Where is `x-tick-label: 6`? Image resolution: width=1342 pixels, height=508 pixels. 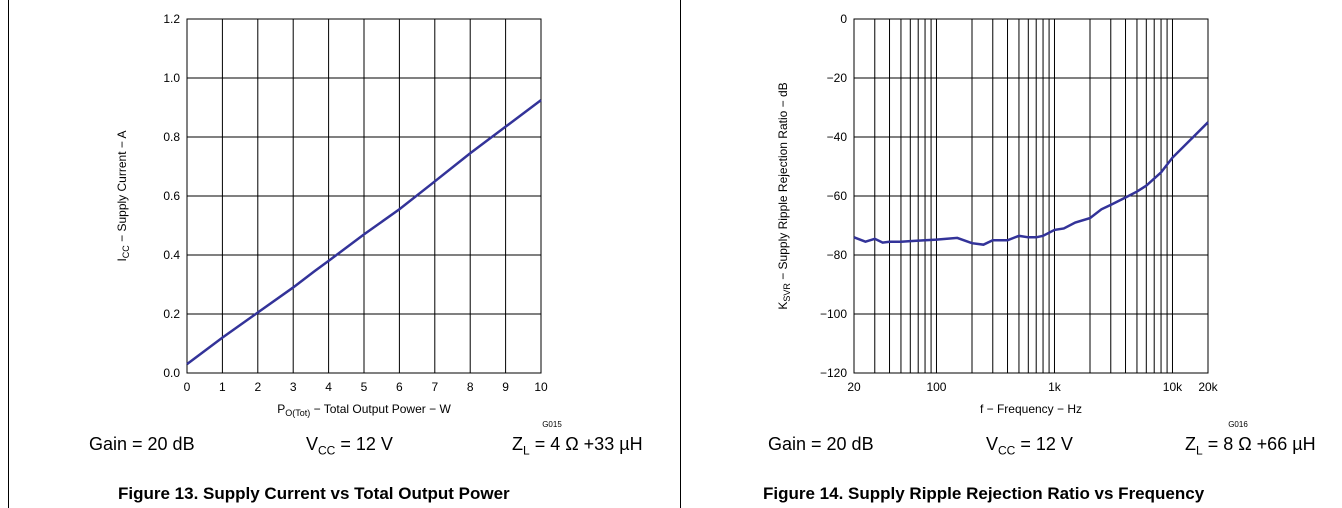 x-tick-label: 6 is located at coordinates (399, 387).